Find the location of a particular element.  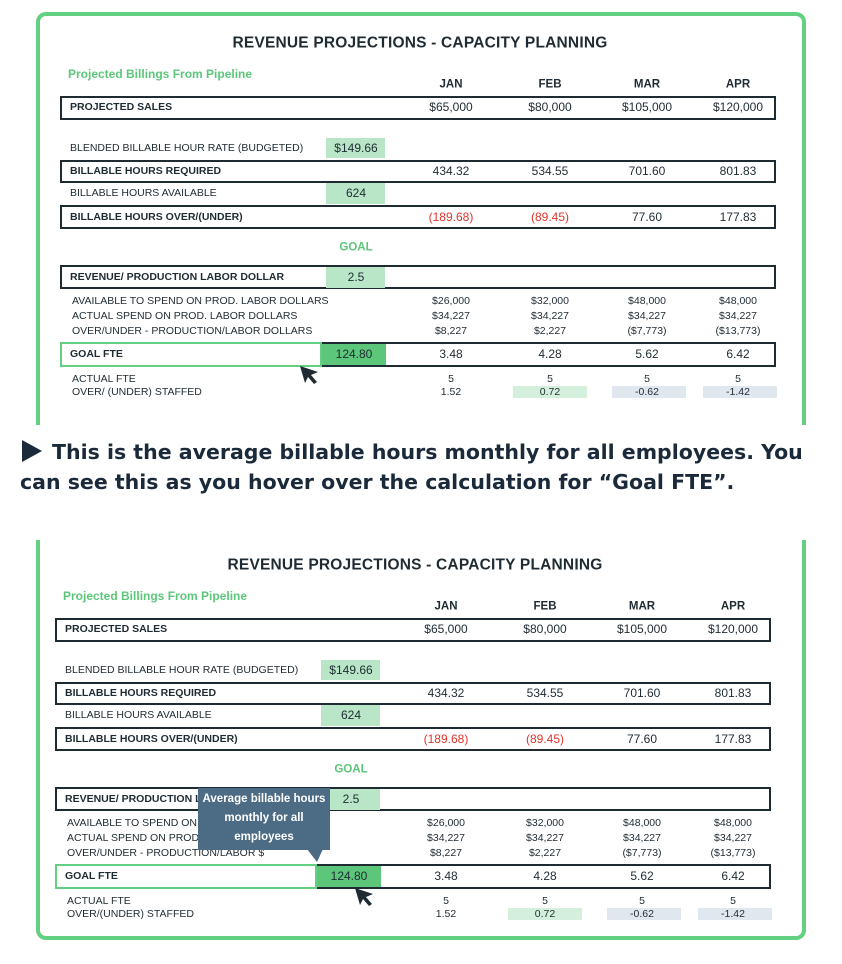

cell-value: 801.83 is located at coordinates (738, 171).